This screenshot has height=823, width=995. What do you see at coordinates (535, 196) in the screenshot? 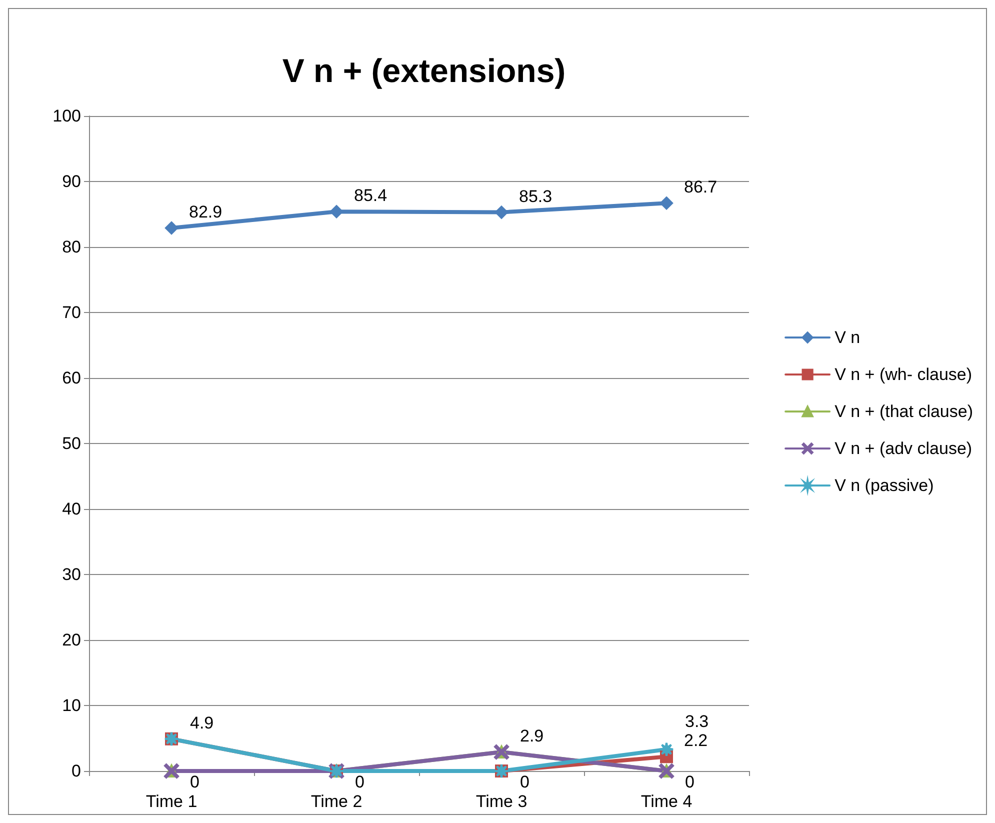
I see `data-label: 85.3` at bounding box center [535, 196].